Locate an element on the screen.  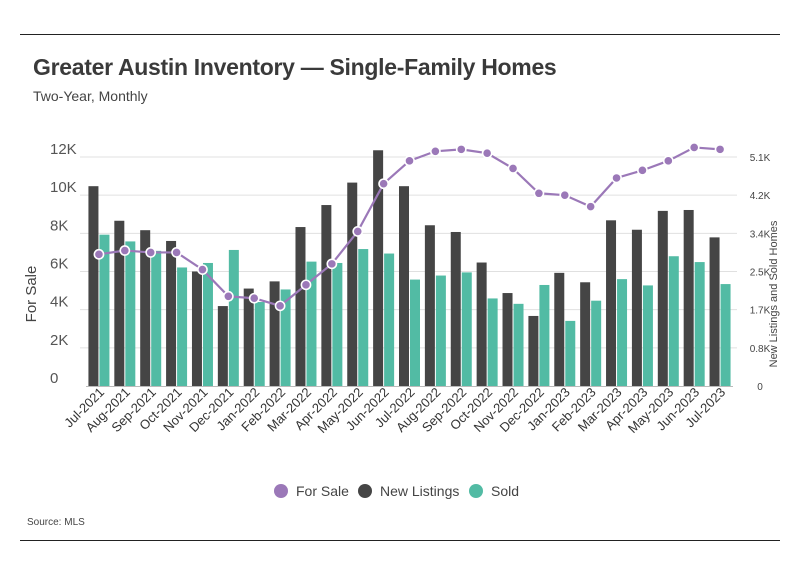
legend: For Sale New Listings Sold is located at coordinates (396, 491).